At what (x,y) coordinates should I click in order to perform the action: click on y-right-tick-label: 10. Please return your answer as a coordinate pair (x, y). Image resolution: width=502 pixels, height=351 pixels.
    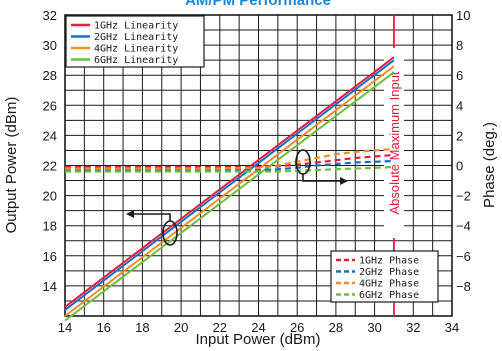
    Looking at the image, I should click on (463, 15).